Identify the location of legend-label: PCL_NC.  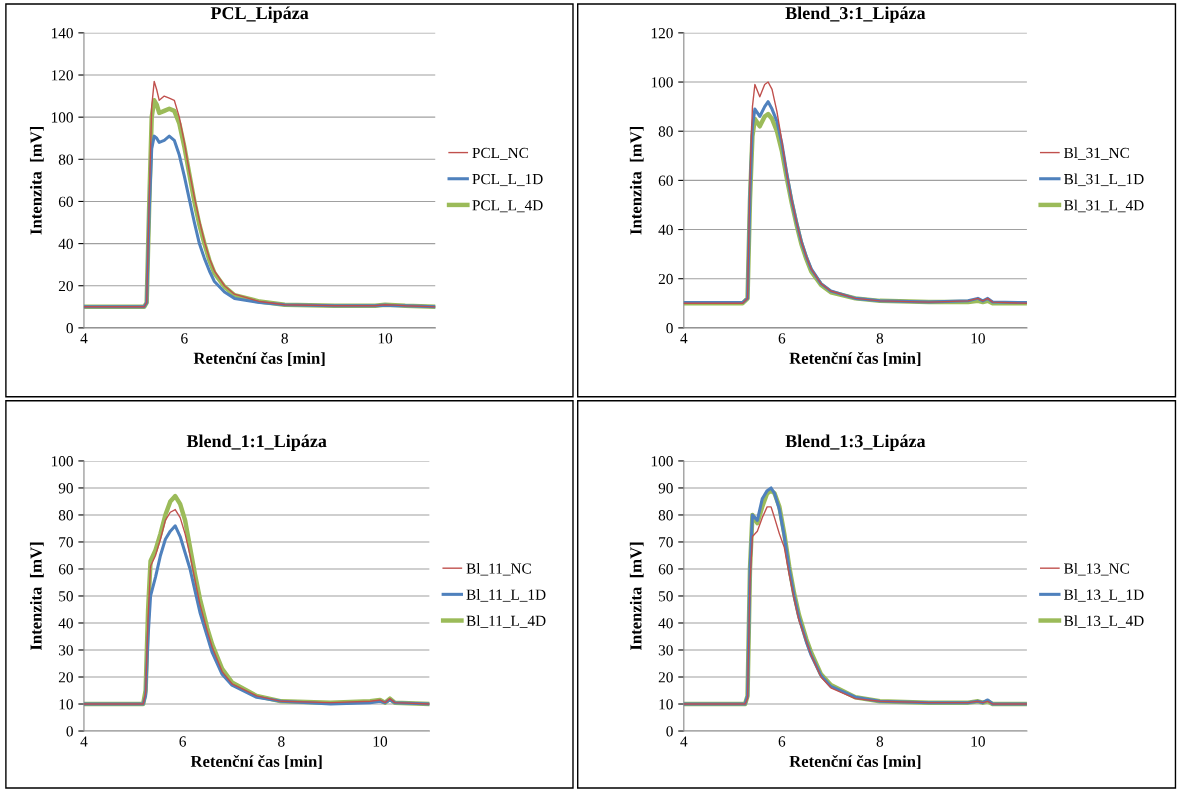
(500, 153).